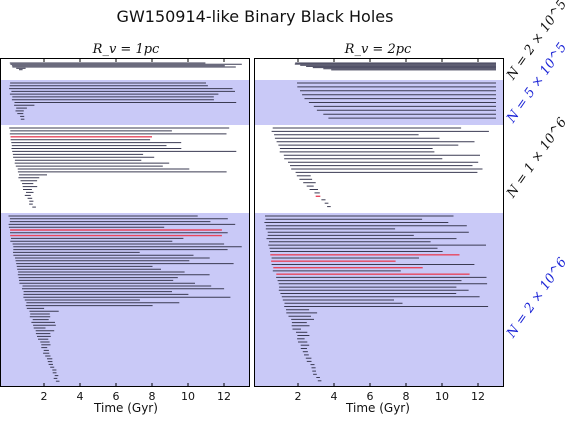 Image resolution: width=574 pixels, height=441 pixels. I want to click on x-axis-label-right: Time (Gyr), so click(377, 408).